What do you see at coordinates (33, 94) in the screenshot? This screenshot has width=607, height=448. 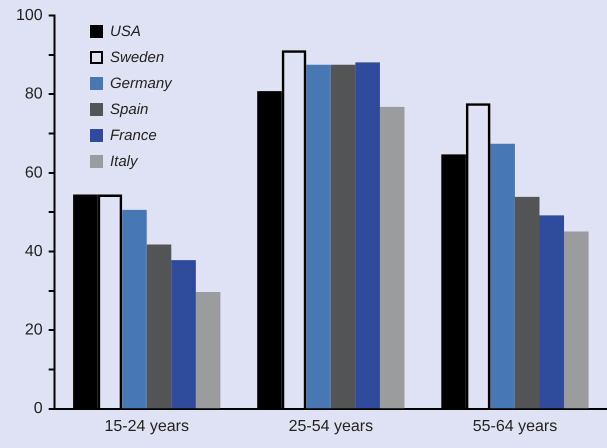 I see `y-tick-label: 80` at bounding box center [33, 94].